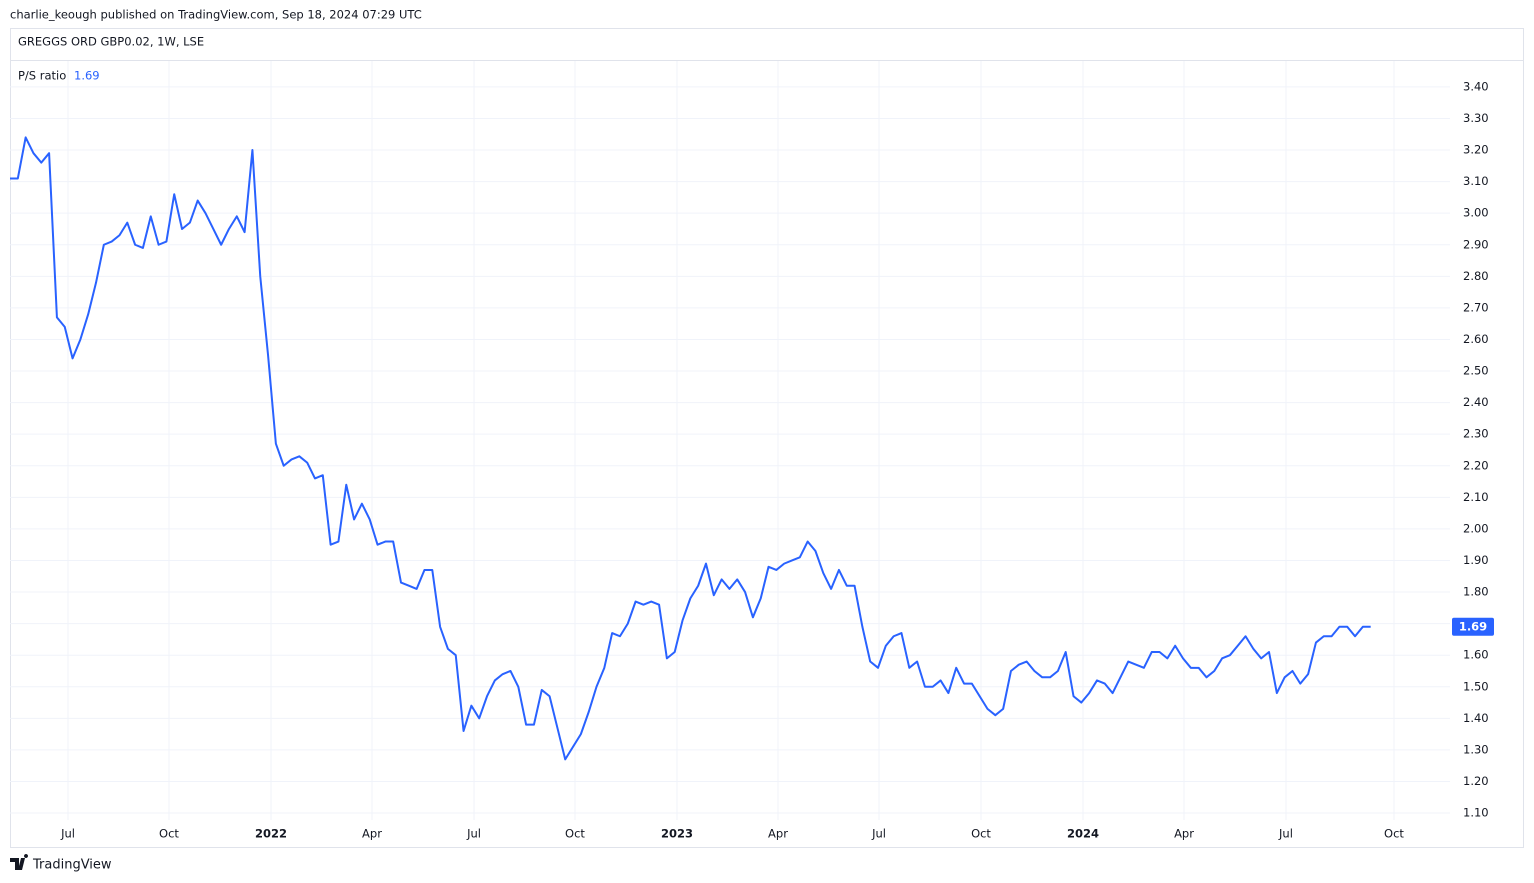 This screenshot has height=883, width=1534. What do you see at coordinates (111, 42) in the screenshot?
I see `chart-title: GREGGS ORD GBP0.02, 1W, LSE` at bounding box center [111, 42].